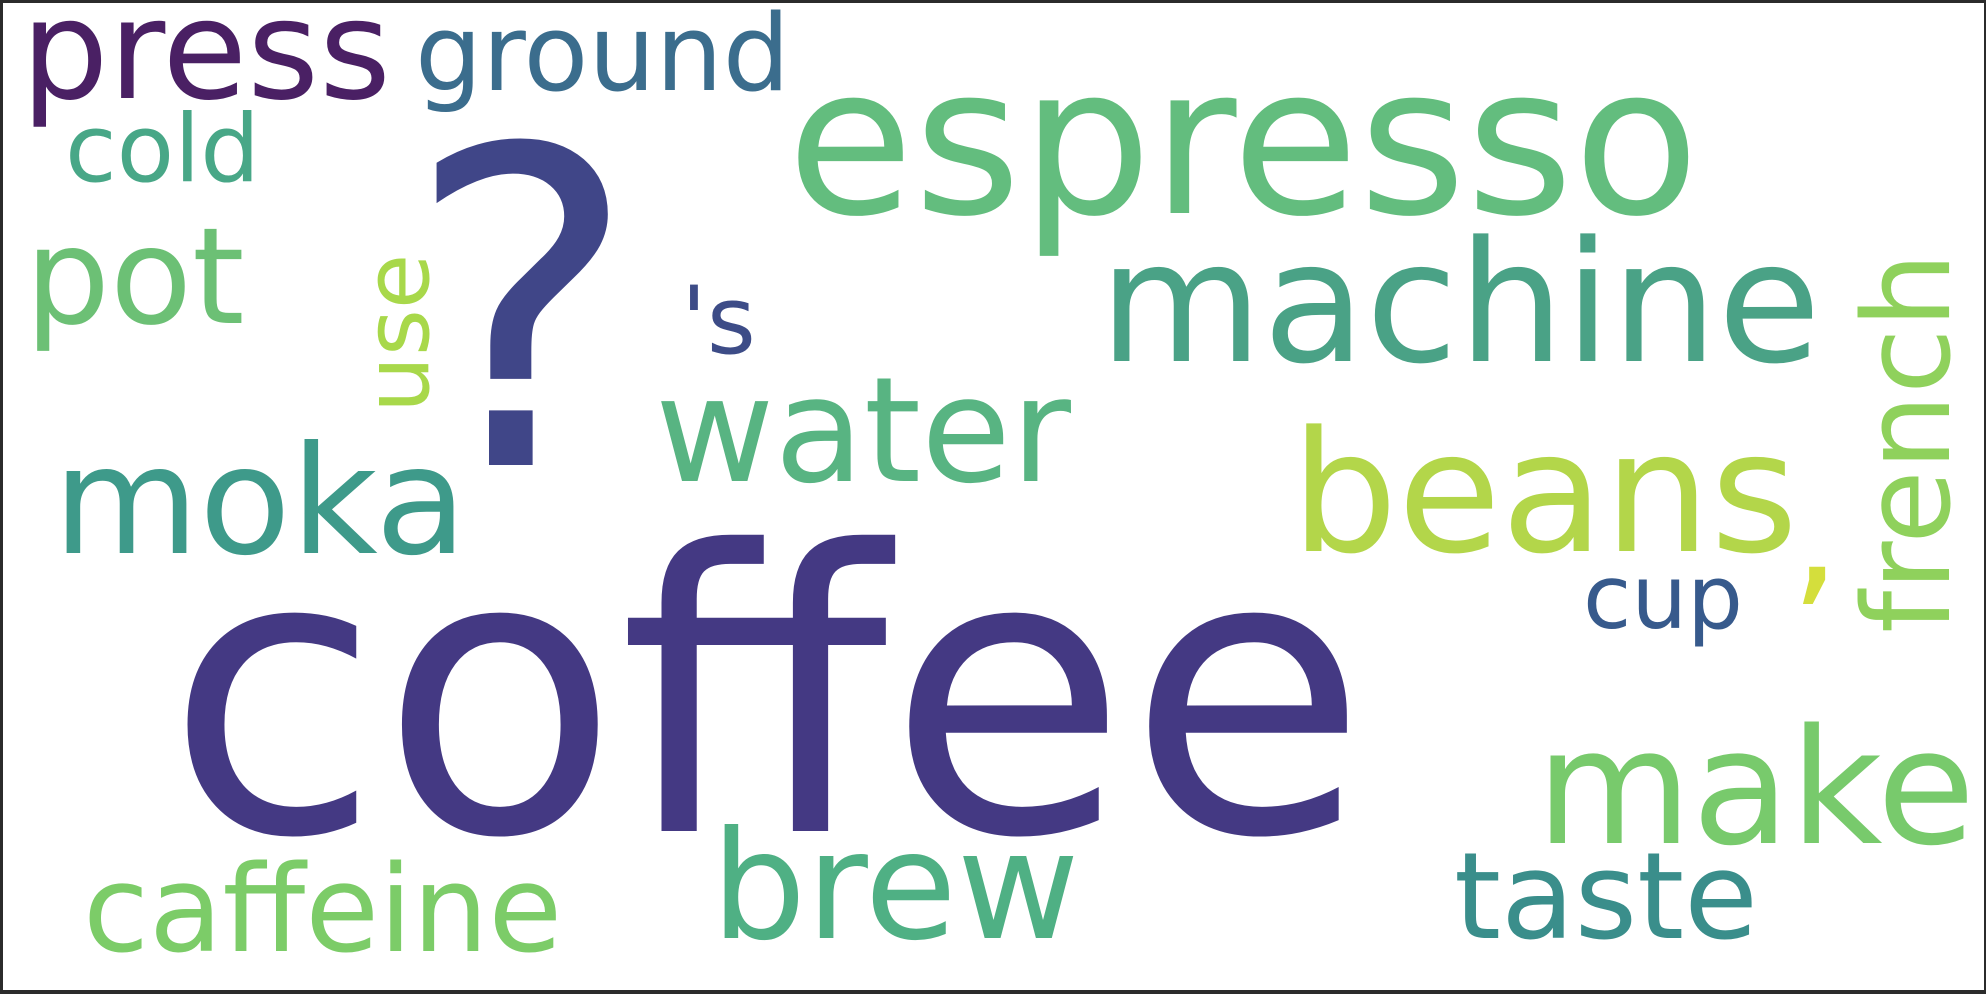 The width and height of the screenshot is (1986, 994). What do you see at coordinates (322, 910) in the screenshot?
I see `word-caffeine: caffeine` at bounding box center [322, 910].